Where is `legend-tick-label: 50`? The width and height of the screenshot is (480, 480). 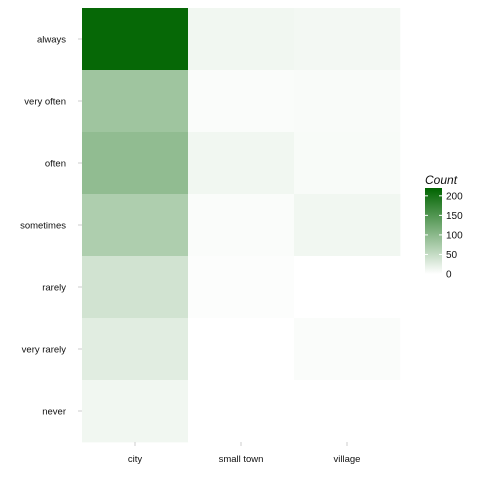
legend-tick-label: 50 is located at coordinates (452, 255).